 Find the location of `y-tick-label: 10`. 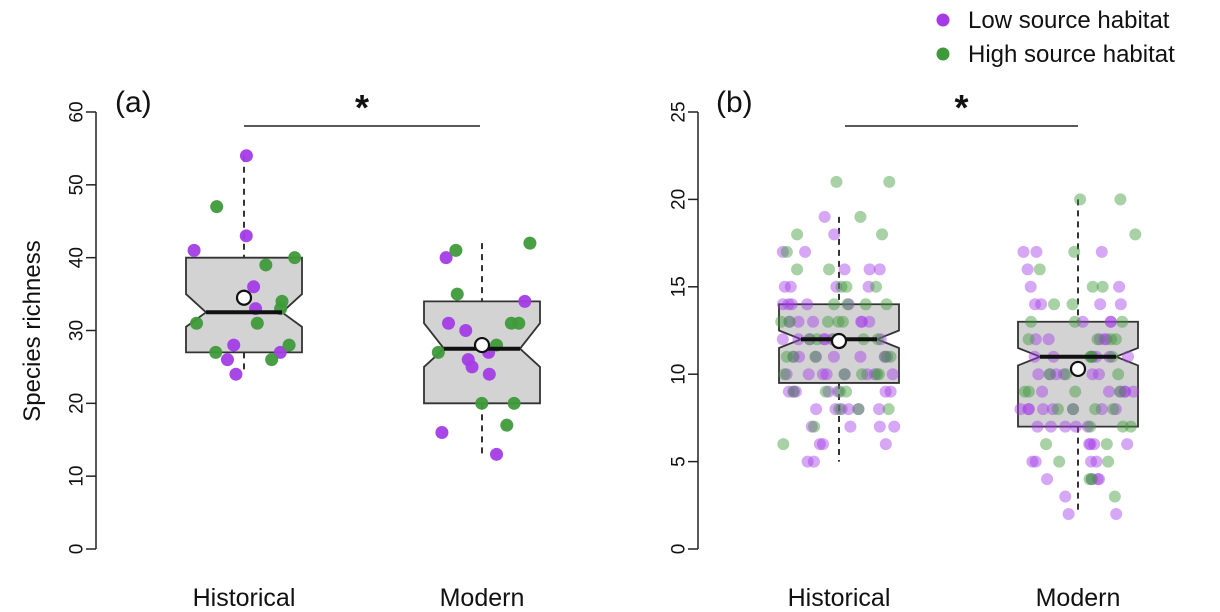

y-tick-label: 10 is located at coordinates (679, 374).